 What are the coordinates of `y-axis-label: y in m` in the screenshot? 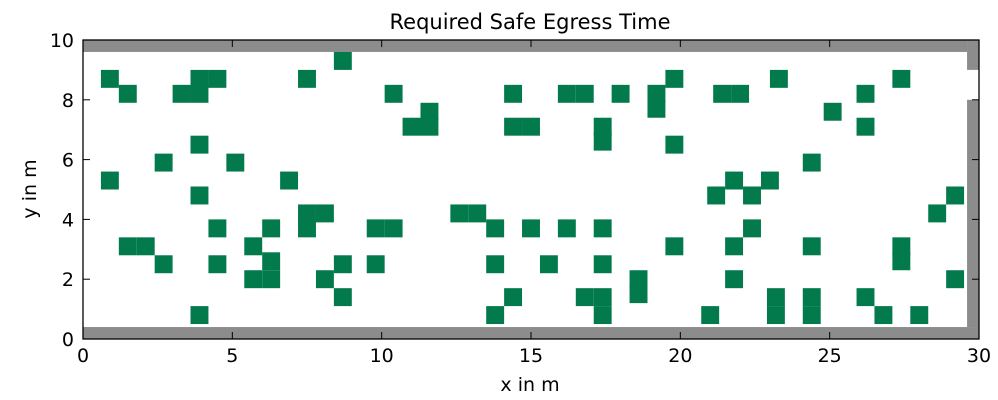 It's located at (30, 188).